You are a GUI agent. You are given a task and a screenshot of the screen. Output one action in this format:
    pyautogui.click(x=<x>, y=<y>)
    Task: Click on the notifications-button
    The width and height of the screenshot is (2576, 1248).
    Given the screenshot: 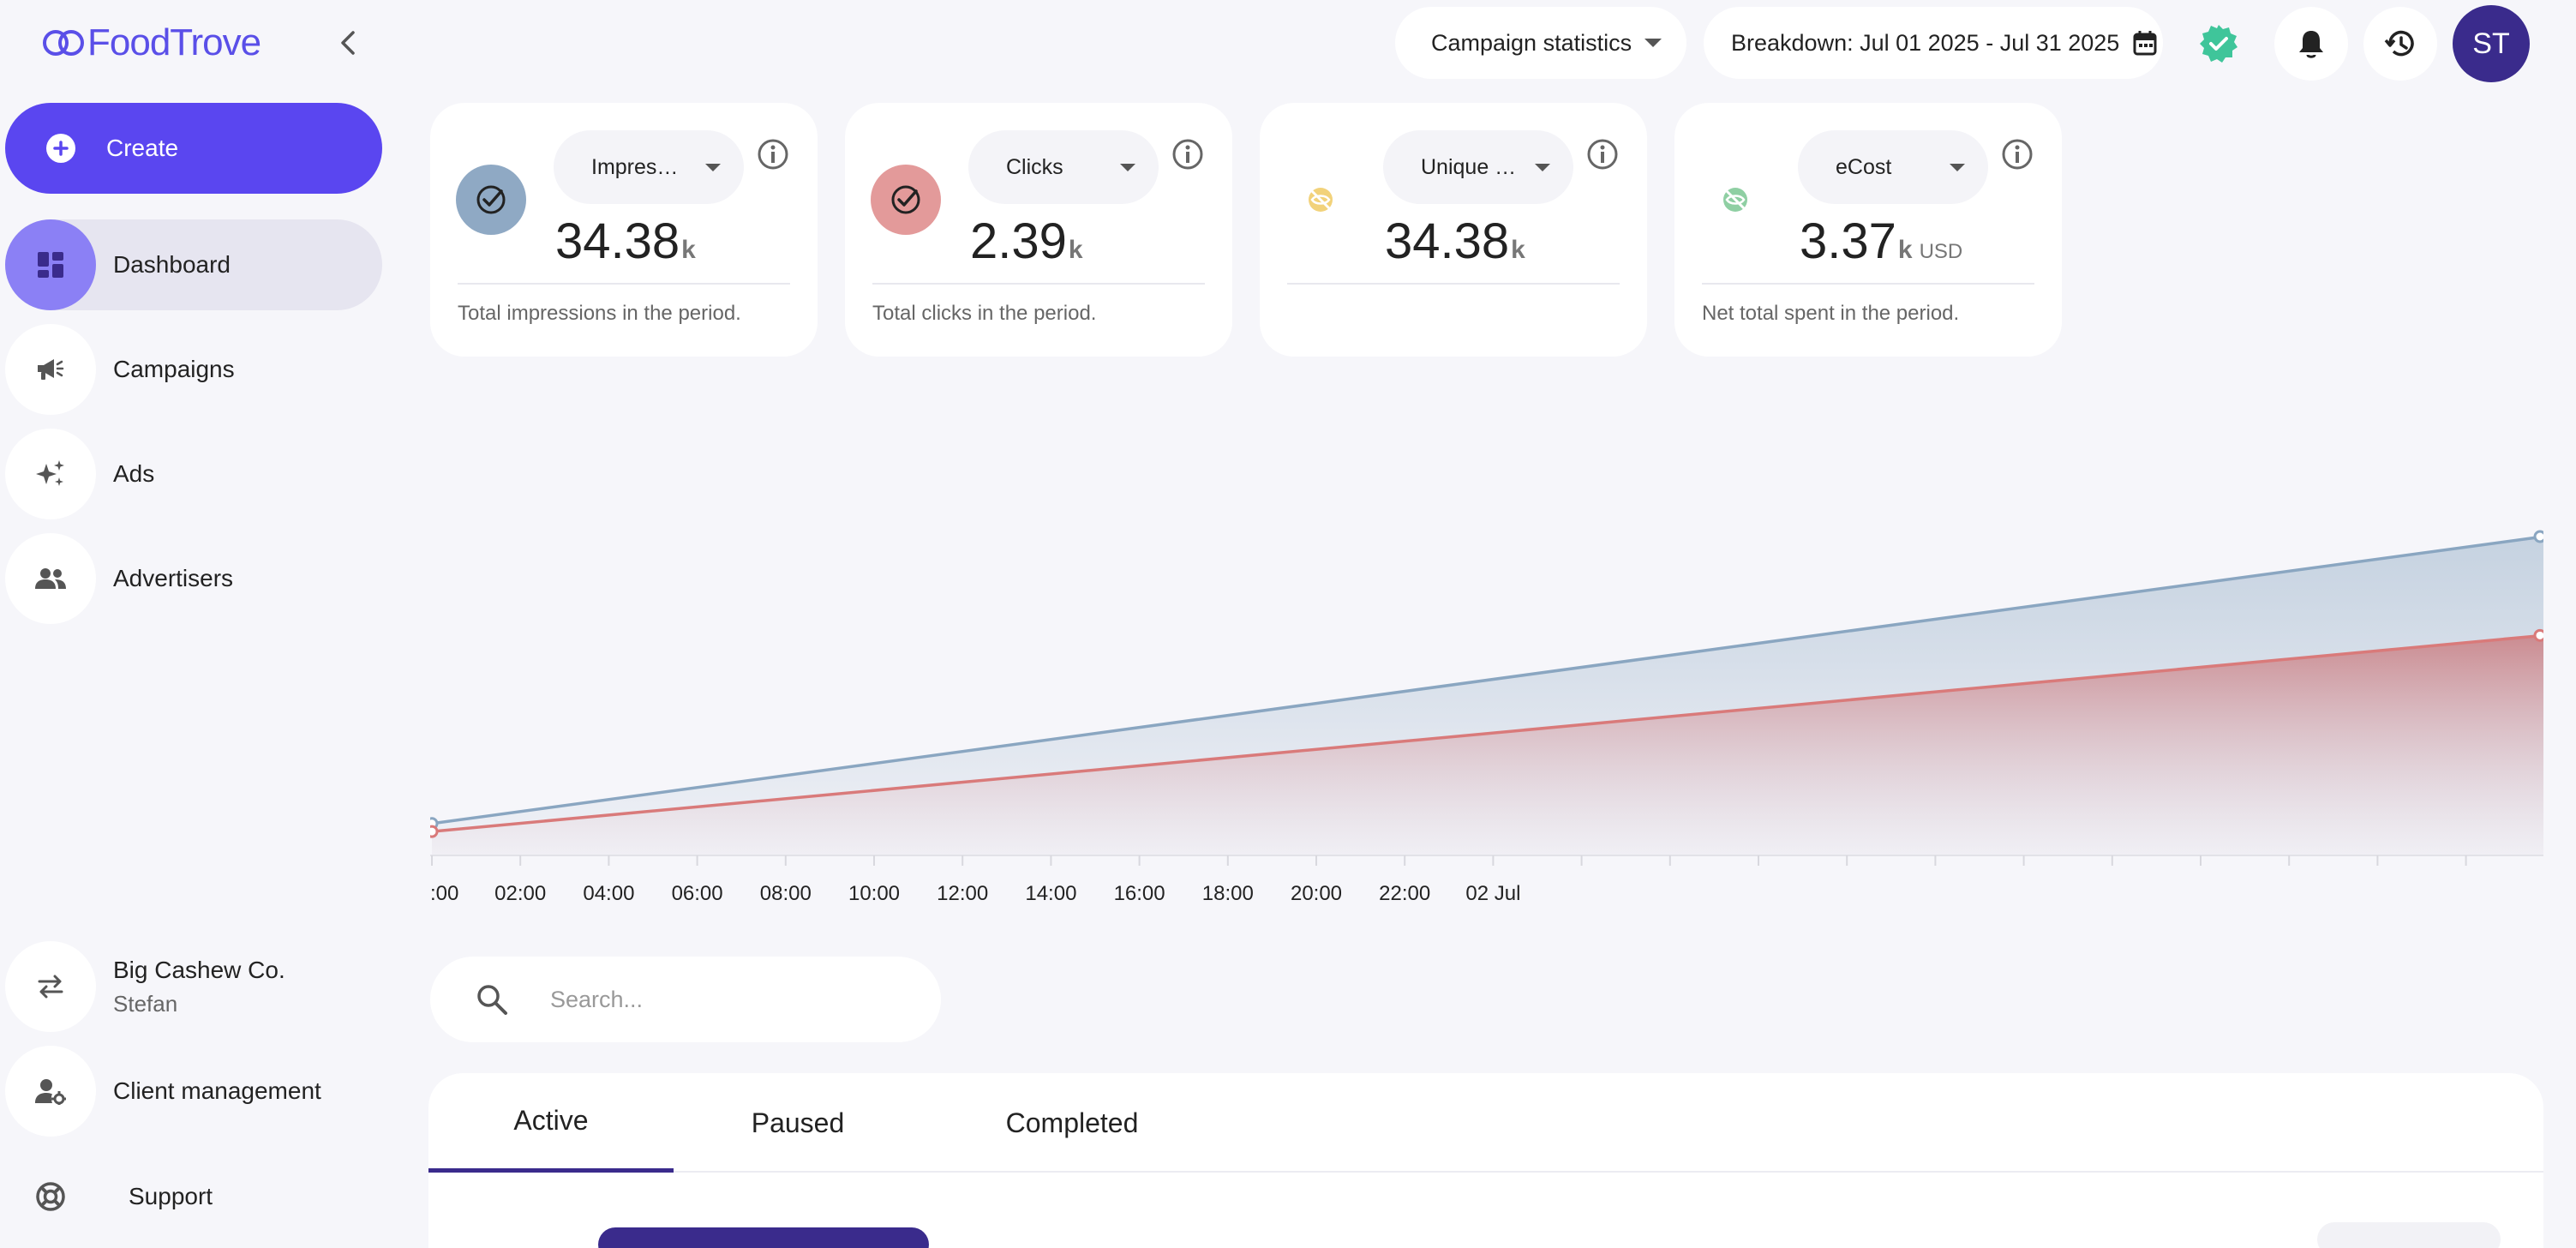 What is the action you would take?
    pyautogui.click(x=2311, y=44)
    